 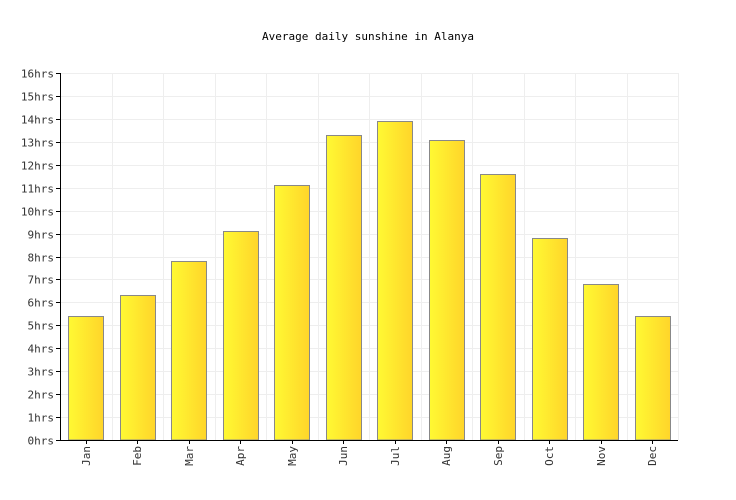 I want to click on bar-mar, so click(x=189, y=351).